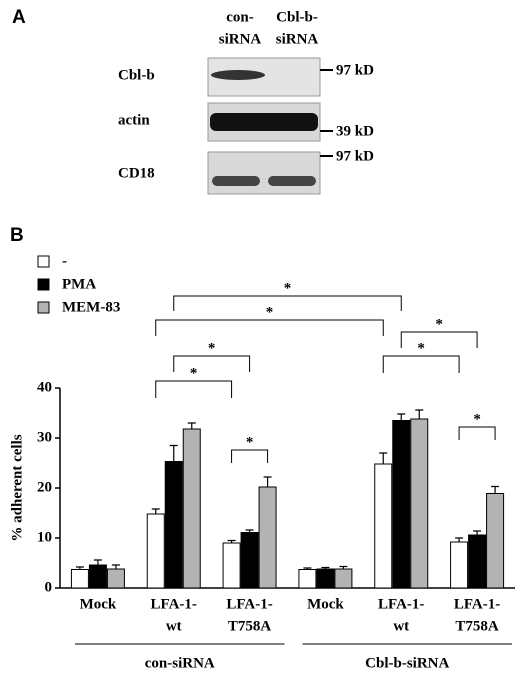 The width and height of the screenshot is (520, 677). I want to click on y-tick-label: 0, so click(49, 587).